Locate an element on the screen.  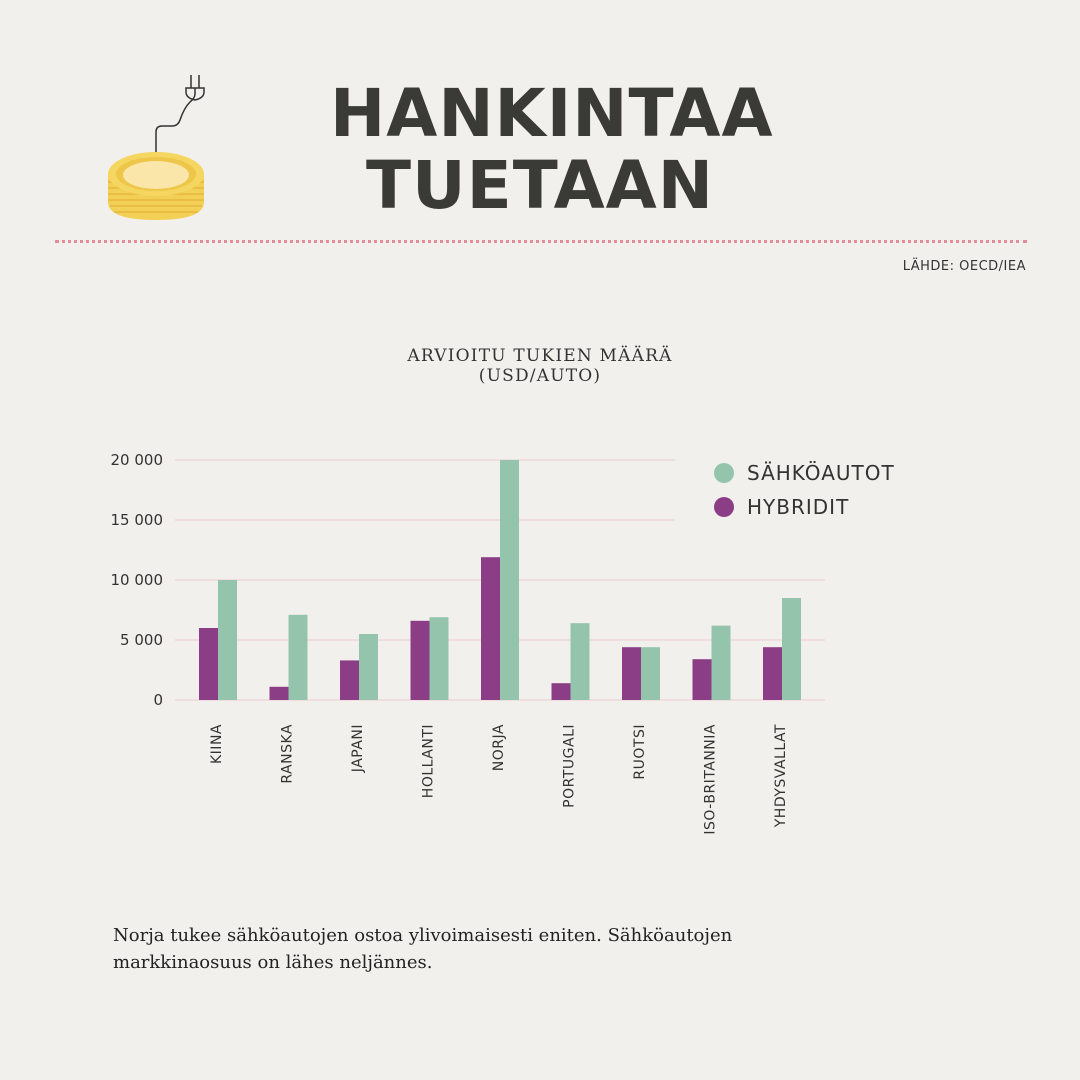
chart-title: ARVIOITU TUKIEN MÄÄRÄ (USD/AUTO) is located at coordinates (540, 366).